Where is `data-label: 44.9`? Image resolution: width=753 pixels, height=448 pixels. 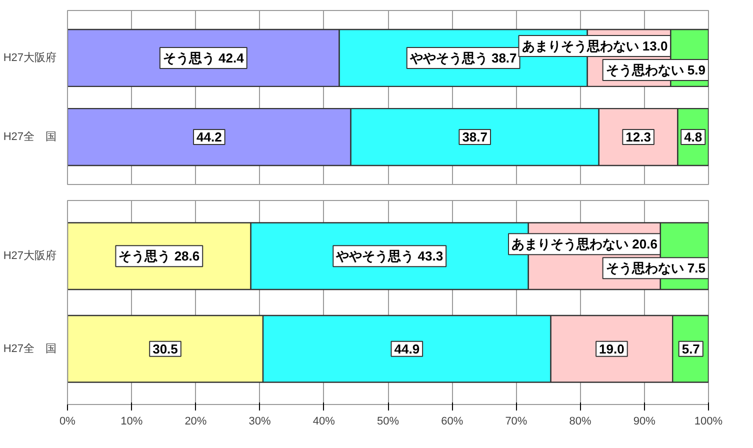
data-label: 44.9 is located at coordinates (407, 348).